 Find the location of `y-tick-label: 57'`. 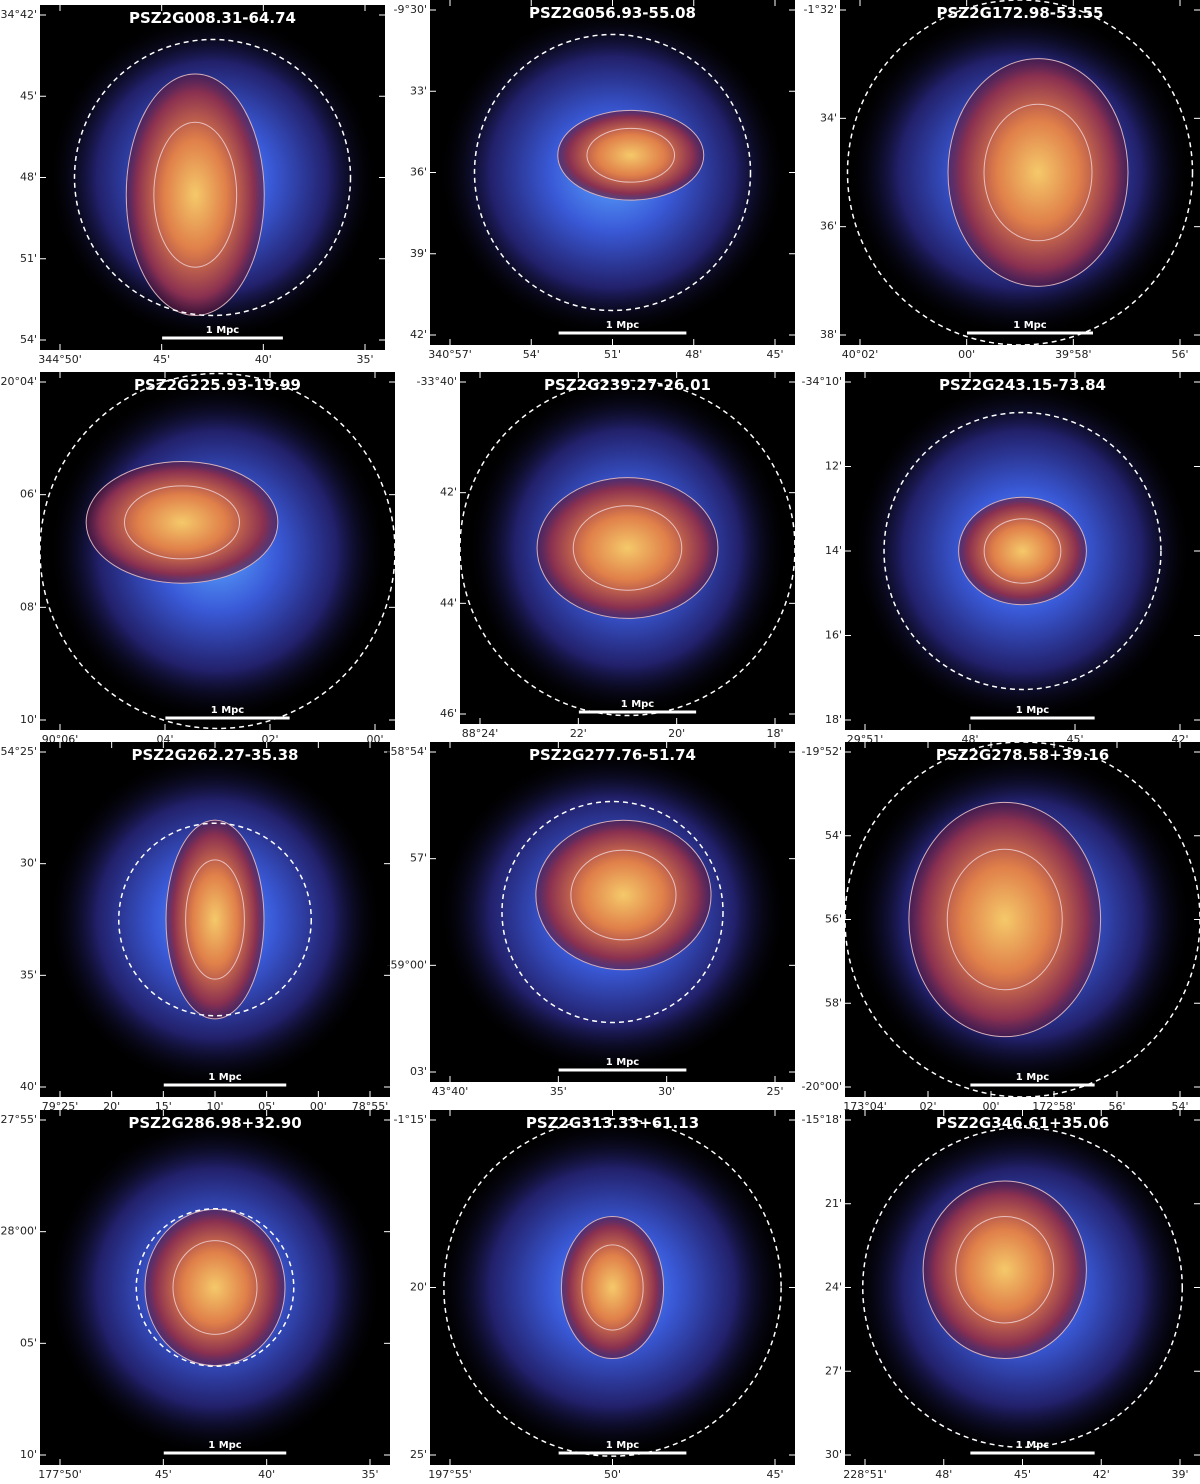

y-tick-label: 57' is located at coordinates (418, 858).